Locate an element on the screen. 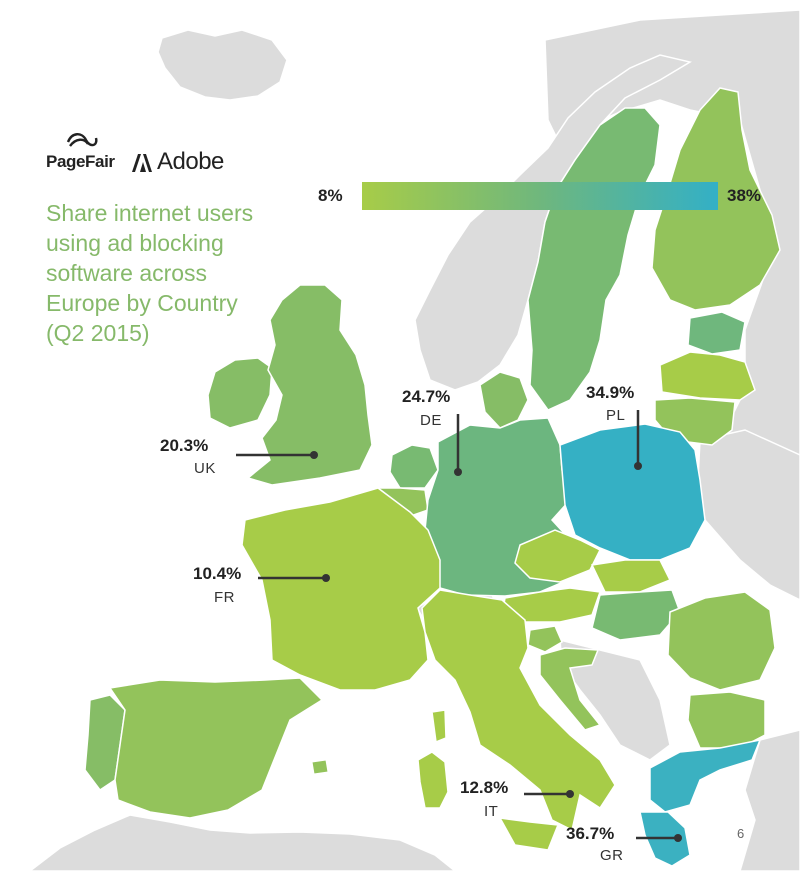 This screenshot has width=800, height=871. country-poland is located at coordinates (632, 492).